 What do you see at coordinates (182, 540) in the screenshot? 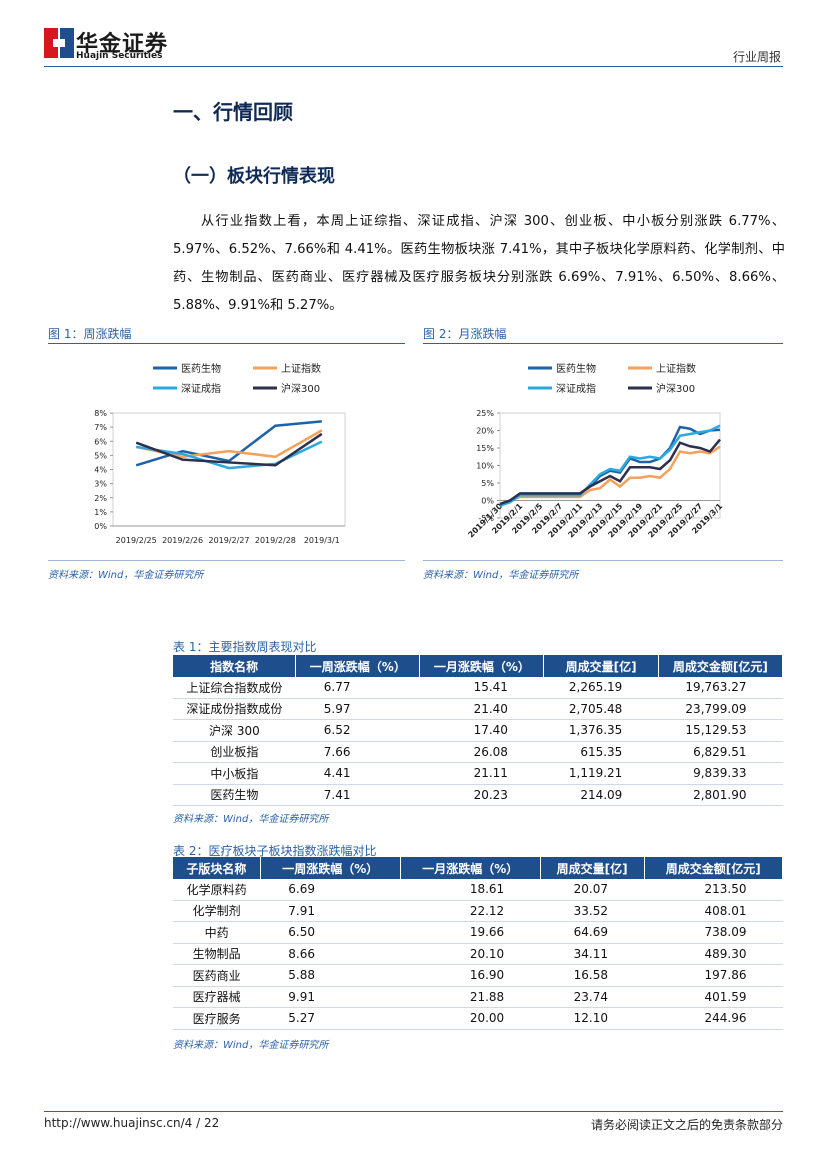
I see `x-tick-label: 2019/2/26` at bounding box center [182, 540].